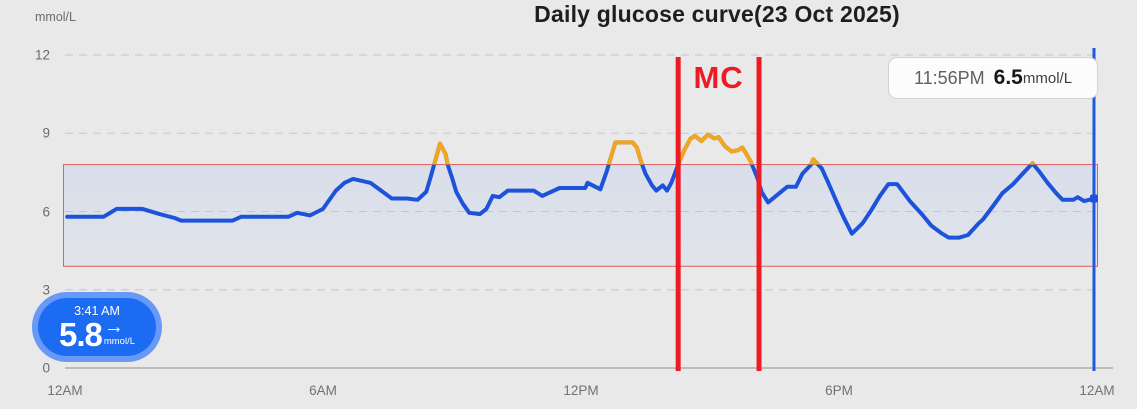 The image size is (1137, 409). I want to click on latest-reading-dot, so click(1093, 198).